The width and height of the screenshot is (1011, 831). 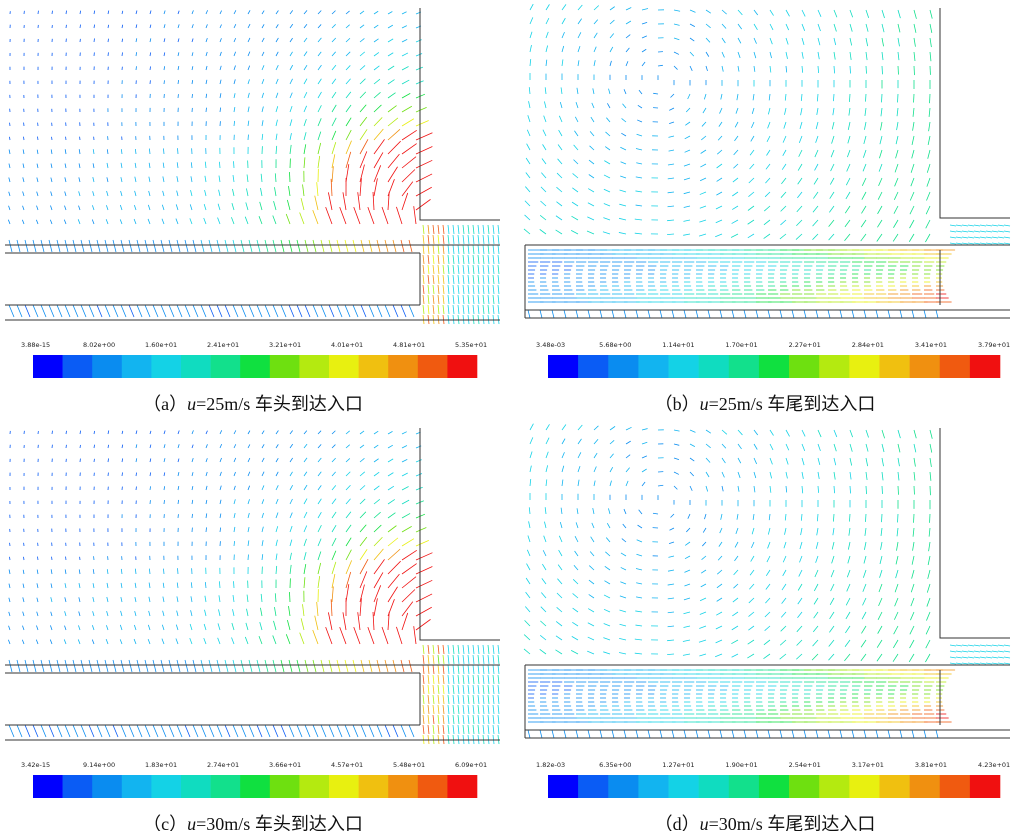 I want to click on colorbar-label: 8.02e+00, so click(x=99, y=345).